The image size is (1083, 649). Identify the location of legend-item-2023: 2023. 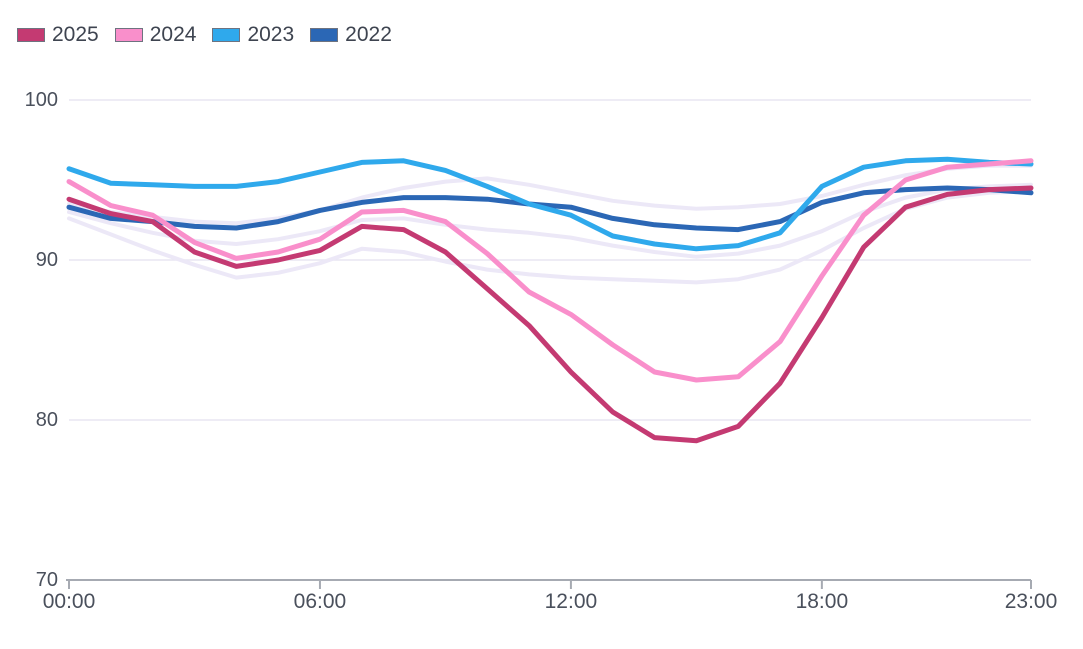
(253, 34).